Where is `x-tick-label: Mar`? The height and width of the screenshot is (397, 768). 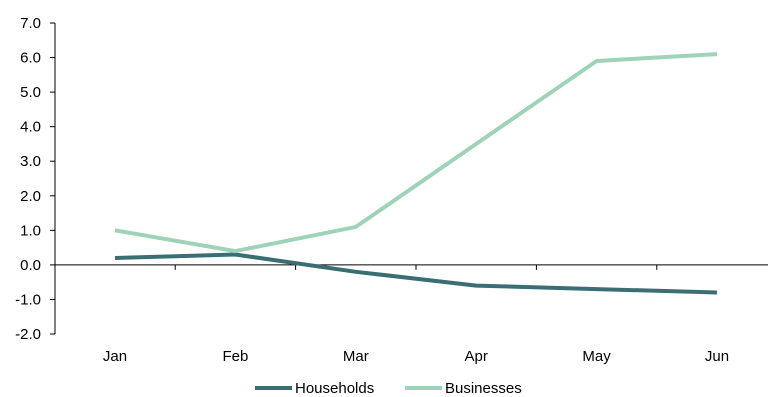
x-tick-label: Mar is located at coordinates (356, 356).